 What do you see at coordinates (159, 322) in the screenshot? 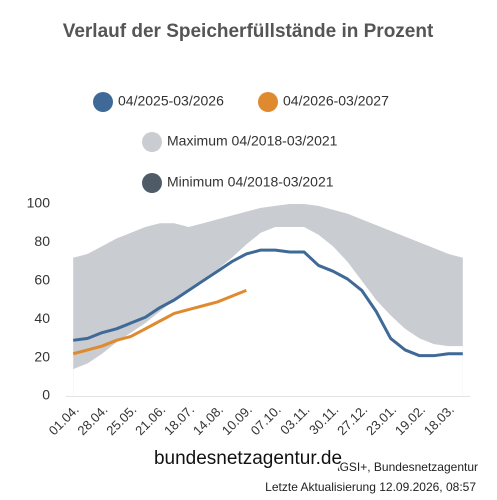
I see `series-line` at bounding box center [159, 322].